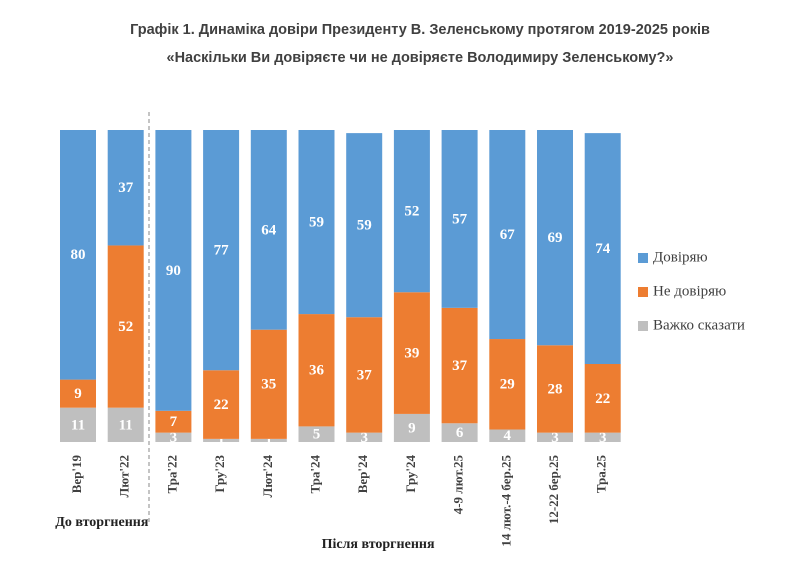  I want to click on legend-label: Важко сказати, so click(699, 325).